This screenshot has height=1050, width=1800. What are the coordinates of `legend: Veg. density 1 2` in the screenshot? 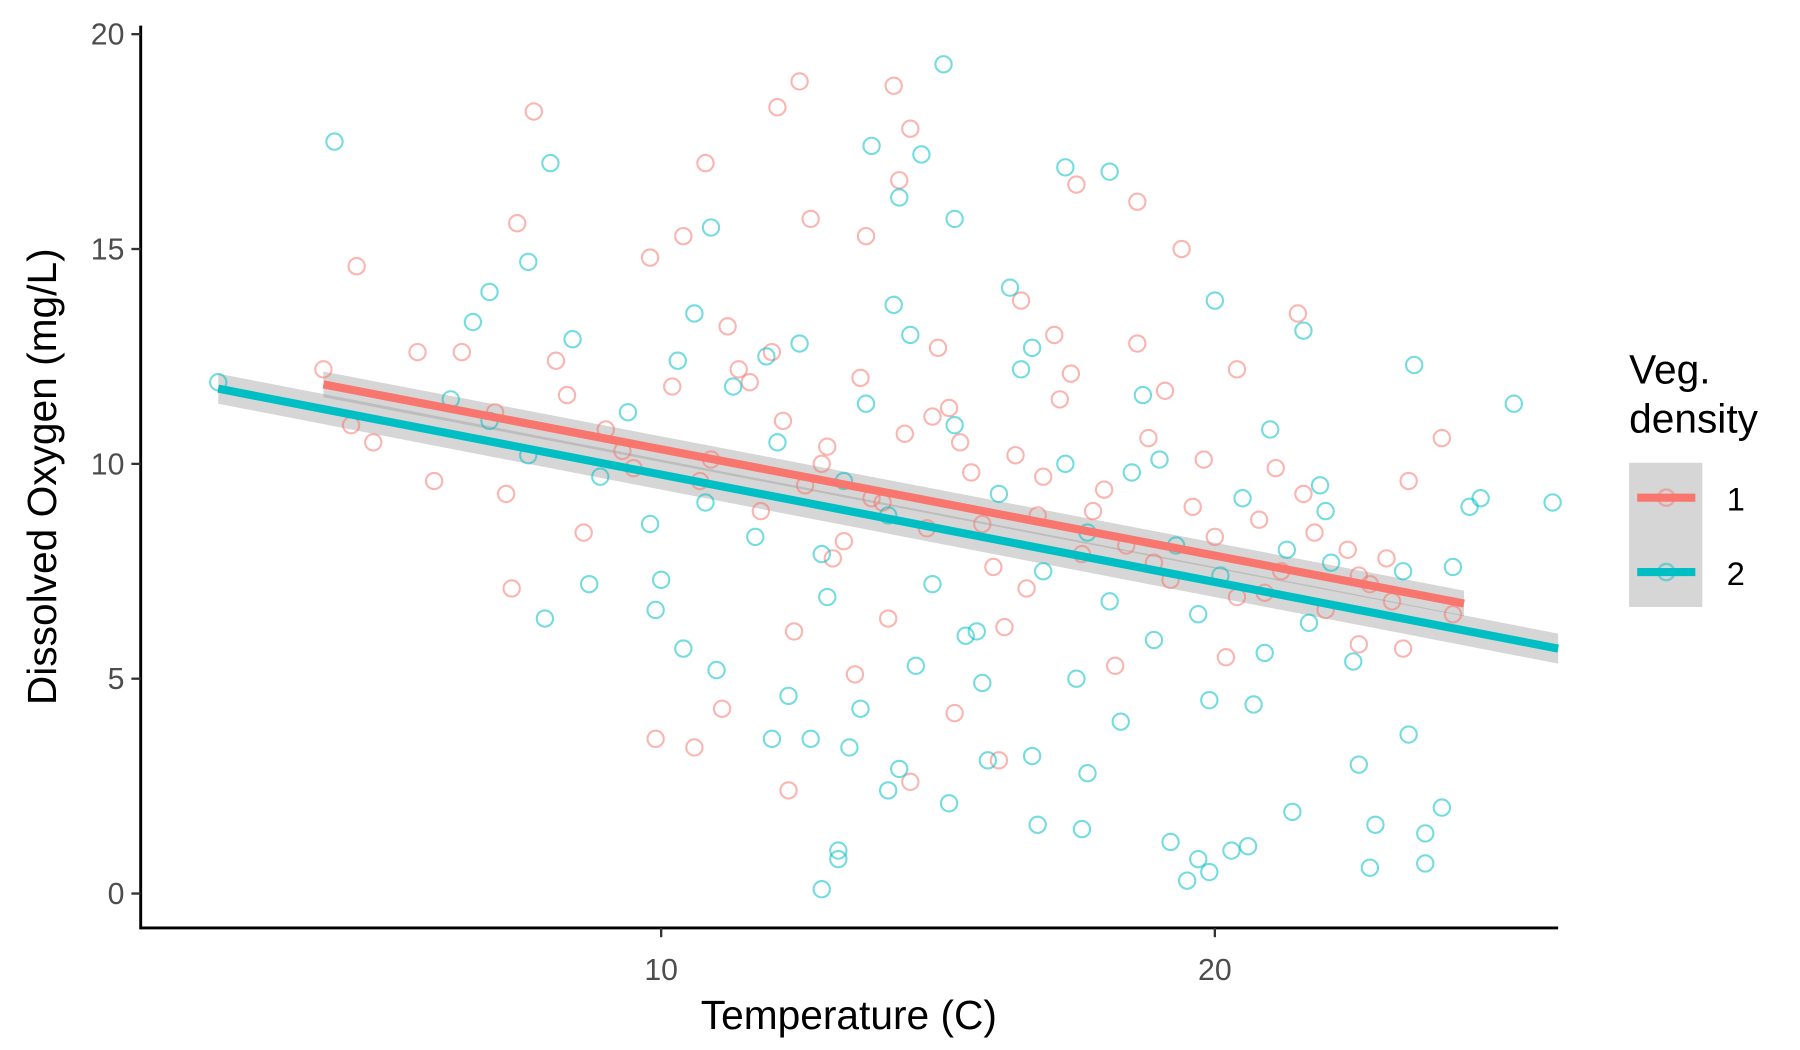 It's located at (1694, 477).